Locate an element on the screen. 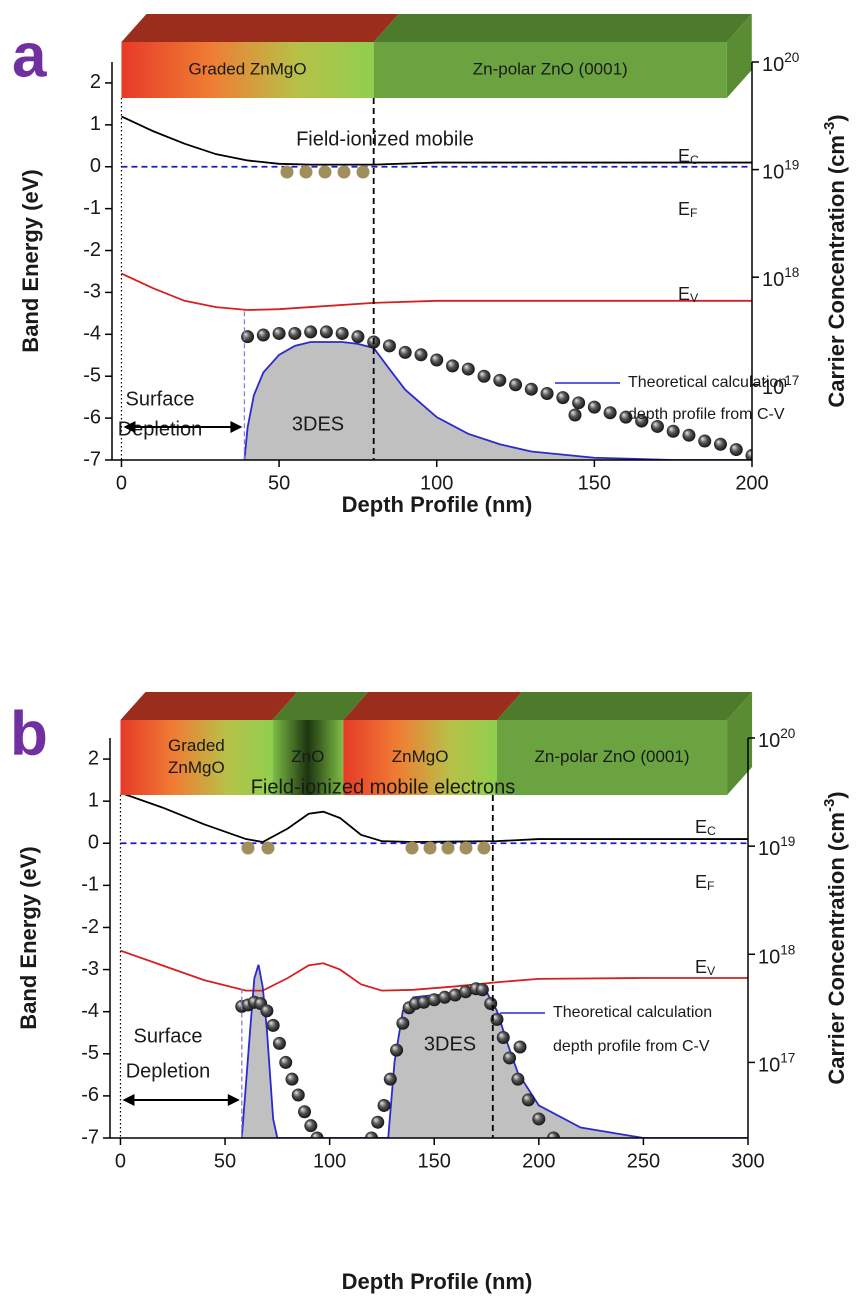 This screenshot has height=1301, width=860. y2-tick-label: 1018 is located at coordinates (780, 278).